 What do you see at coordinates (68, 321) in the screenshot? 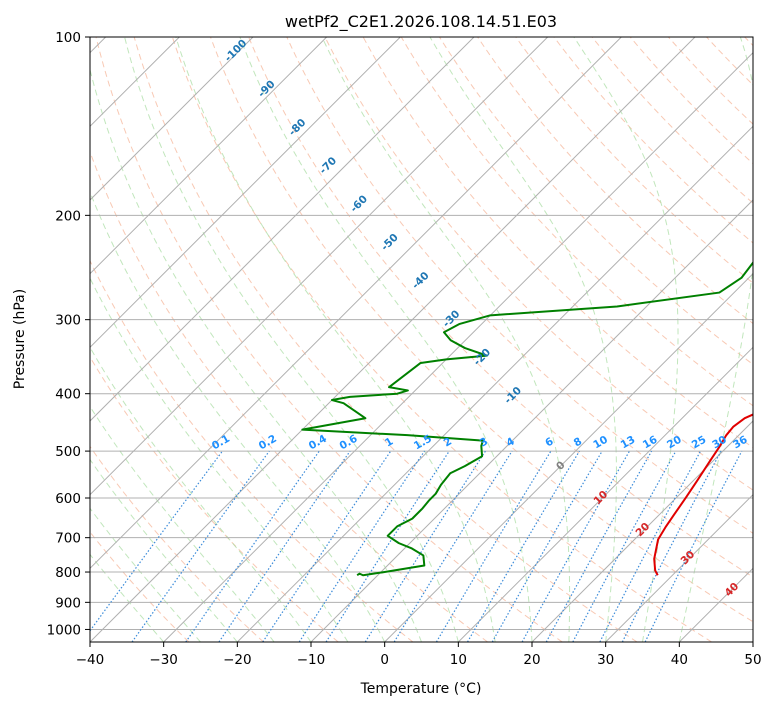
I see `y-tick-label: 300` at bounding box center [68, 321].